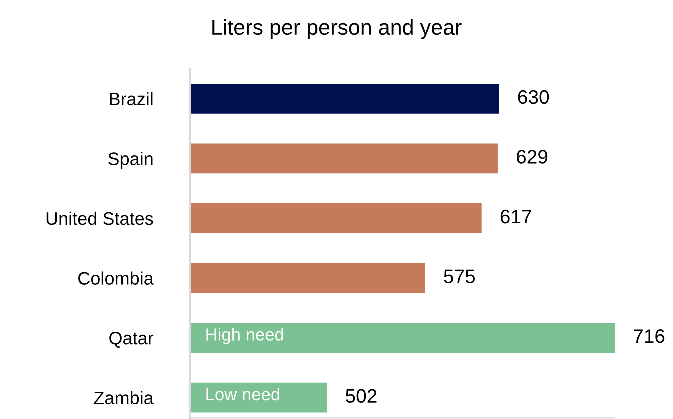  I want to click on y-tick-label: Brazil, so click(131, 99).